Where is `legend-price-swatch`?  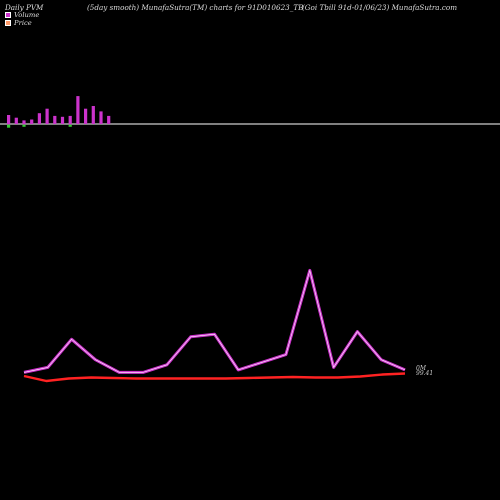 legend-price-swatch is located at coordinates (8, 23).